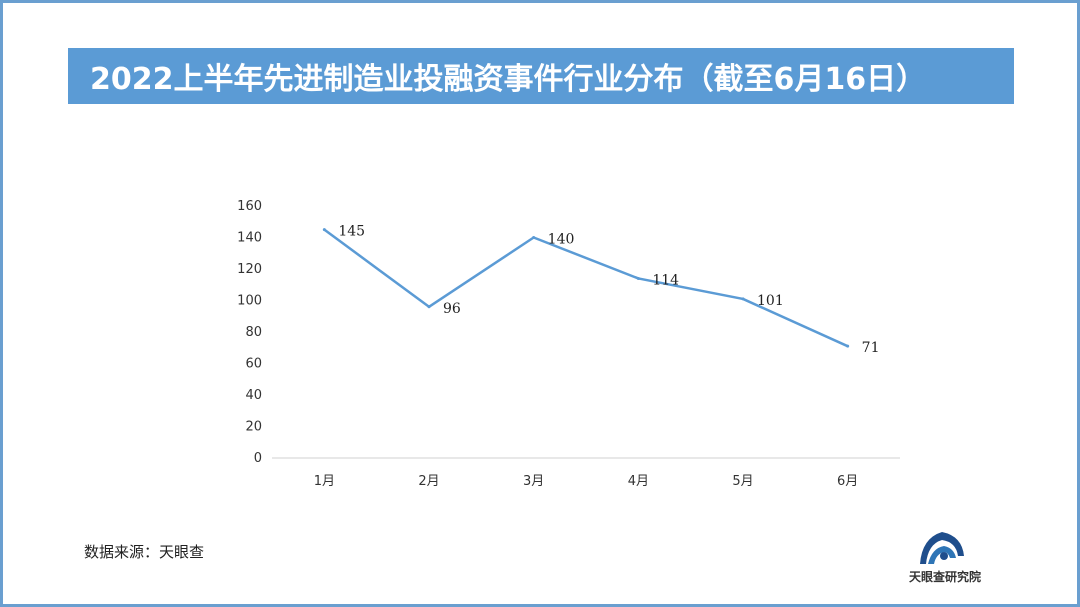 The width and height of the screenshot is (1080, 607). What do you see at coordinates (324, 481) in the screenshot?
I see `x-tick-label: 1月` at bounding box center [324, 481].